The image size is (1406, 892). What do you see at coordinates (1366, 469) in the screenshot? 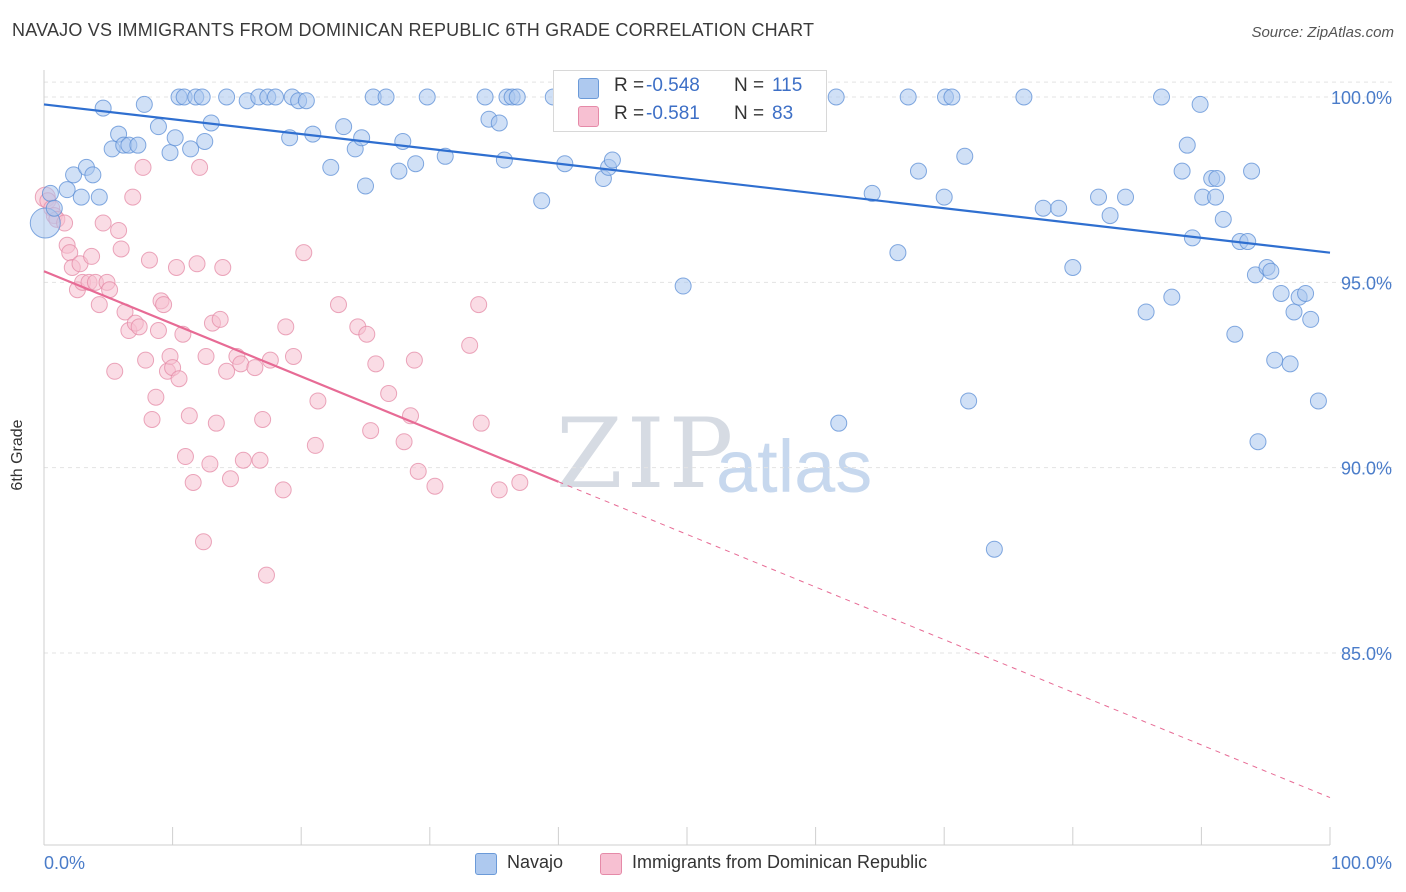
I see `y-tick-label: 90.0%` at bounding box center [1366, 469].